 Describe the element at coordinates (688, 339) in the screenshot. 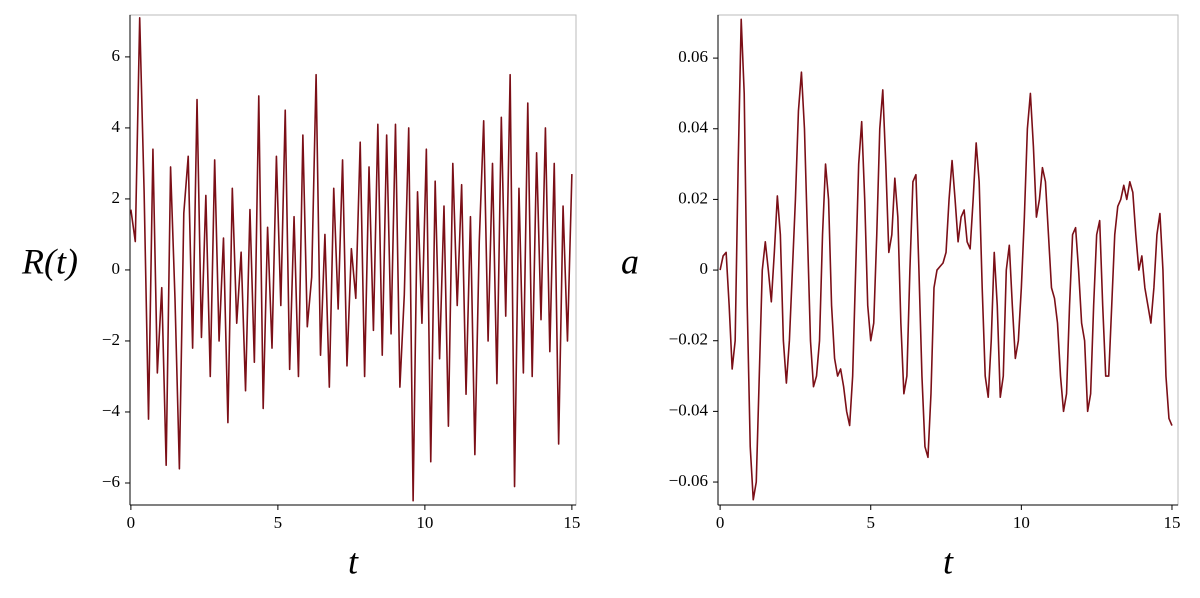

I see `y-tick-label: −0.02` at that location.